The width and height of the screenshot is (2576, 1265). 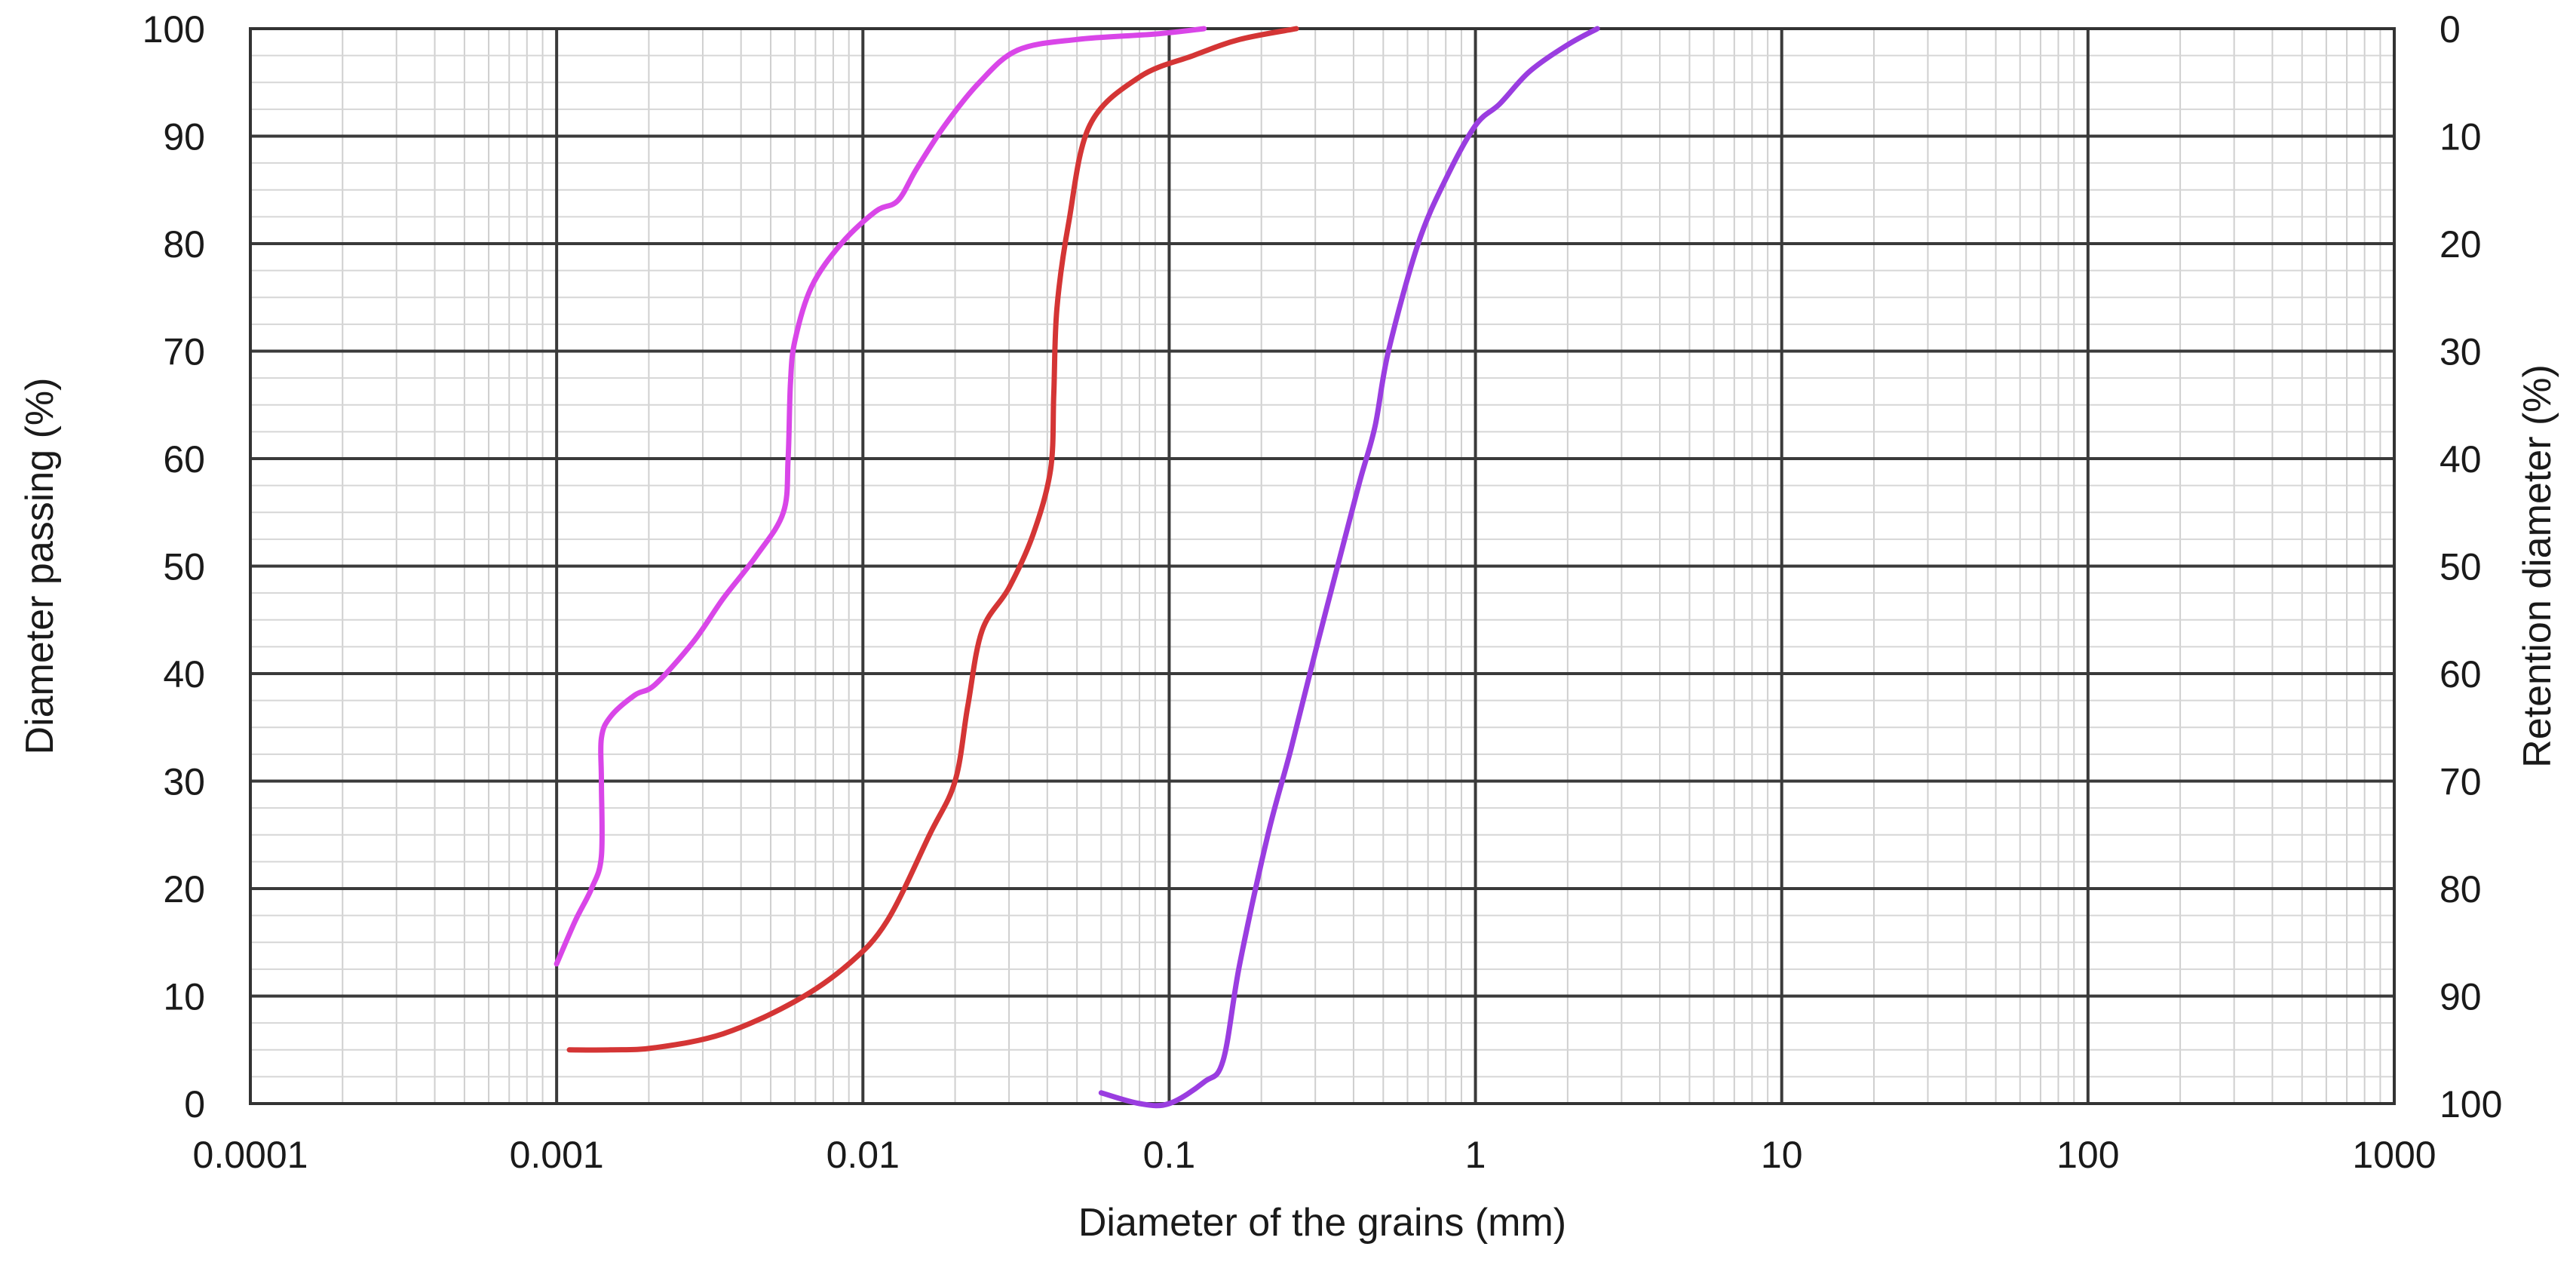 What do you see at coordinates (1475, 1155) in the screenshot?
I see `x-tick-label: 1` at bounding box center [1475, 1155].